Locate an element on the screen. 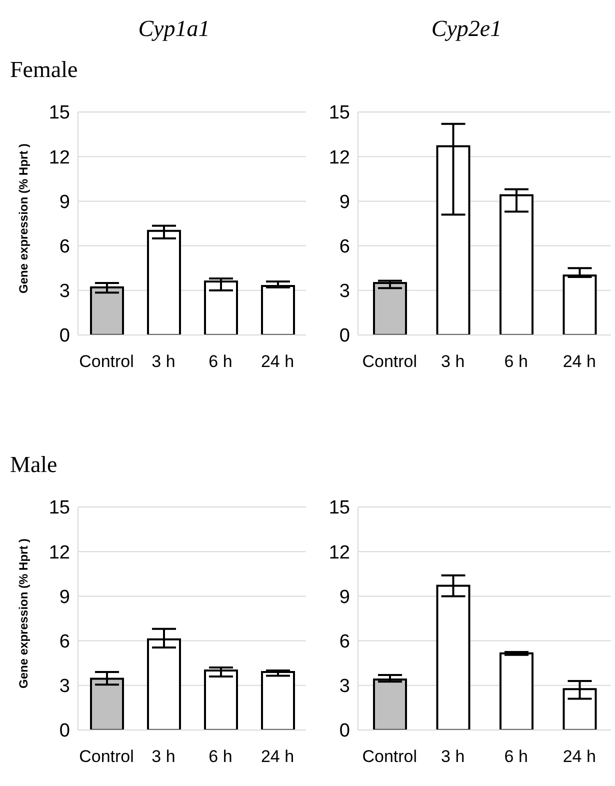 This screenshot has width=615, height=786. chart-subtitle: Female is located at coordinates (44, 70).